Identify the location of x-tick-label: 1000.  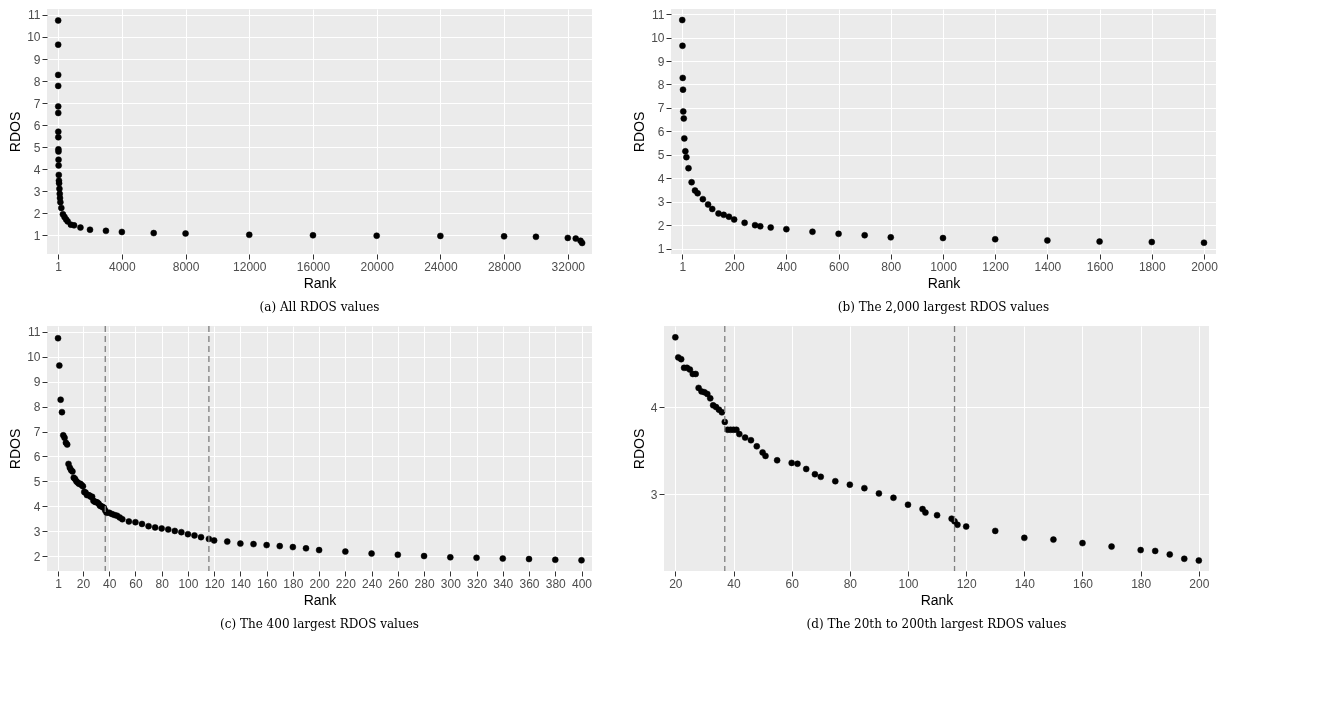
(944, 266).